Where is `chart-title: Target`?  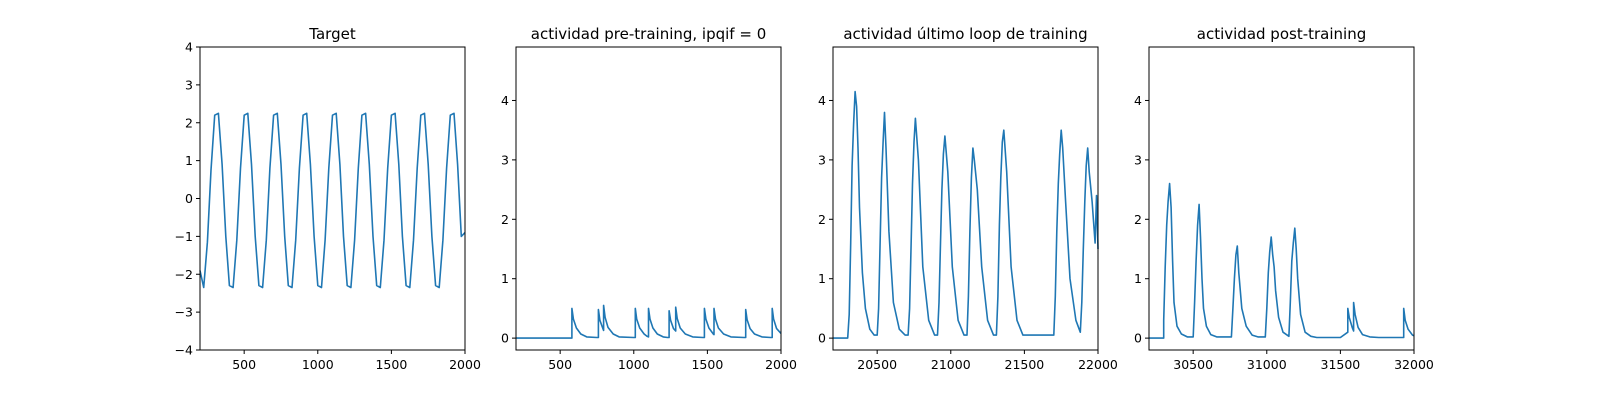
chart-title: Target is located at coordinates (332, 34).